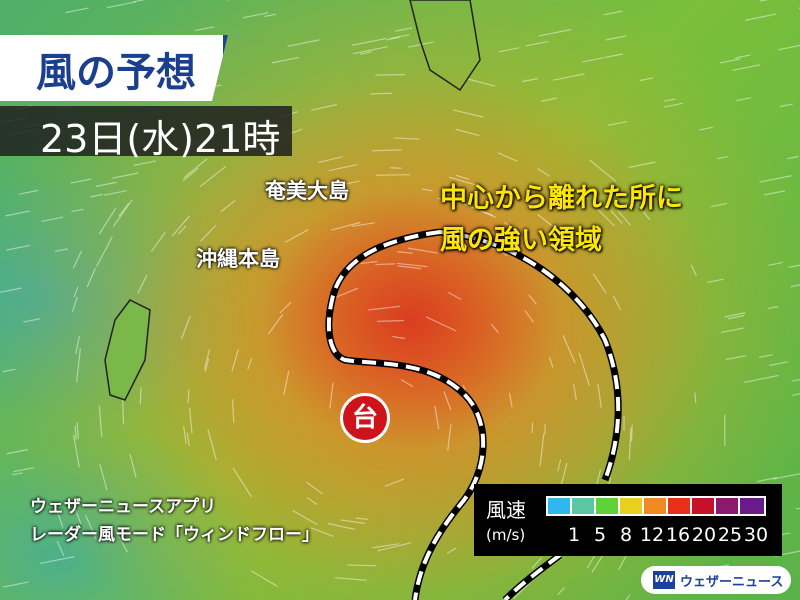  I want to click on legend-tick: 5, so click(600, 535).